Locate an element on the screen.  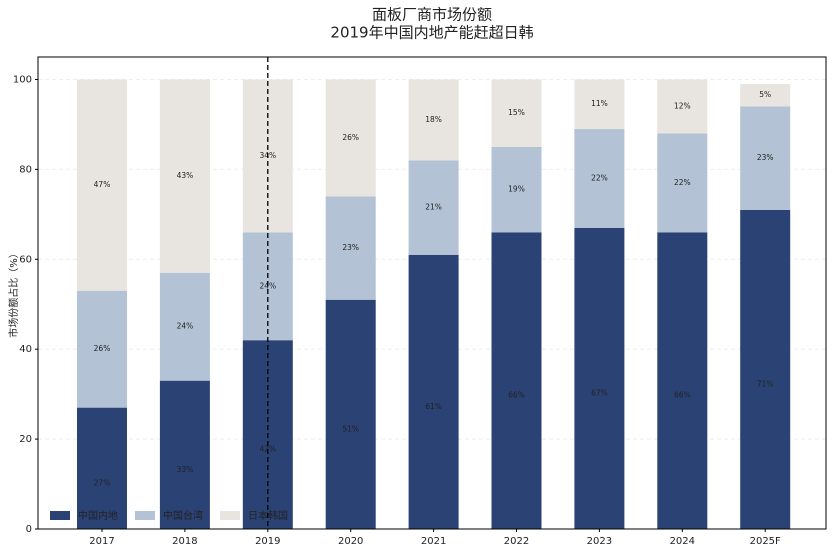
x-tick-label: 2021 is located at coordinates (433, 541).